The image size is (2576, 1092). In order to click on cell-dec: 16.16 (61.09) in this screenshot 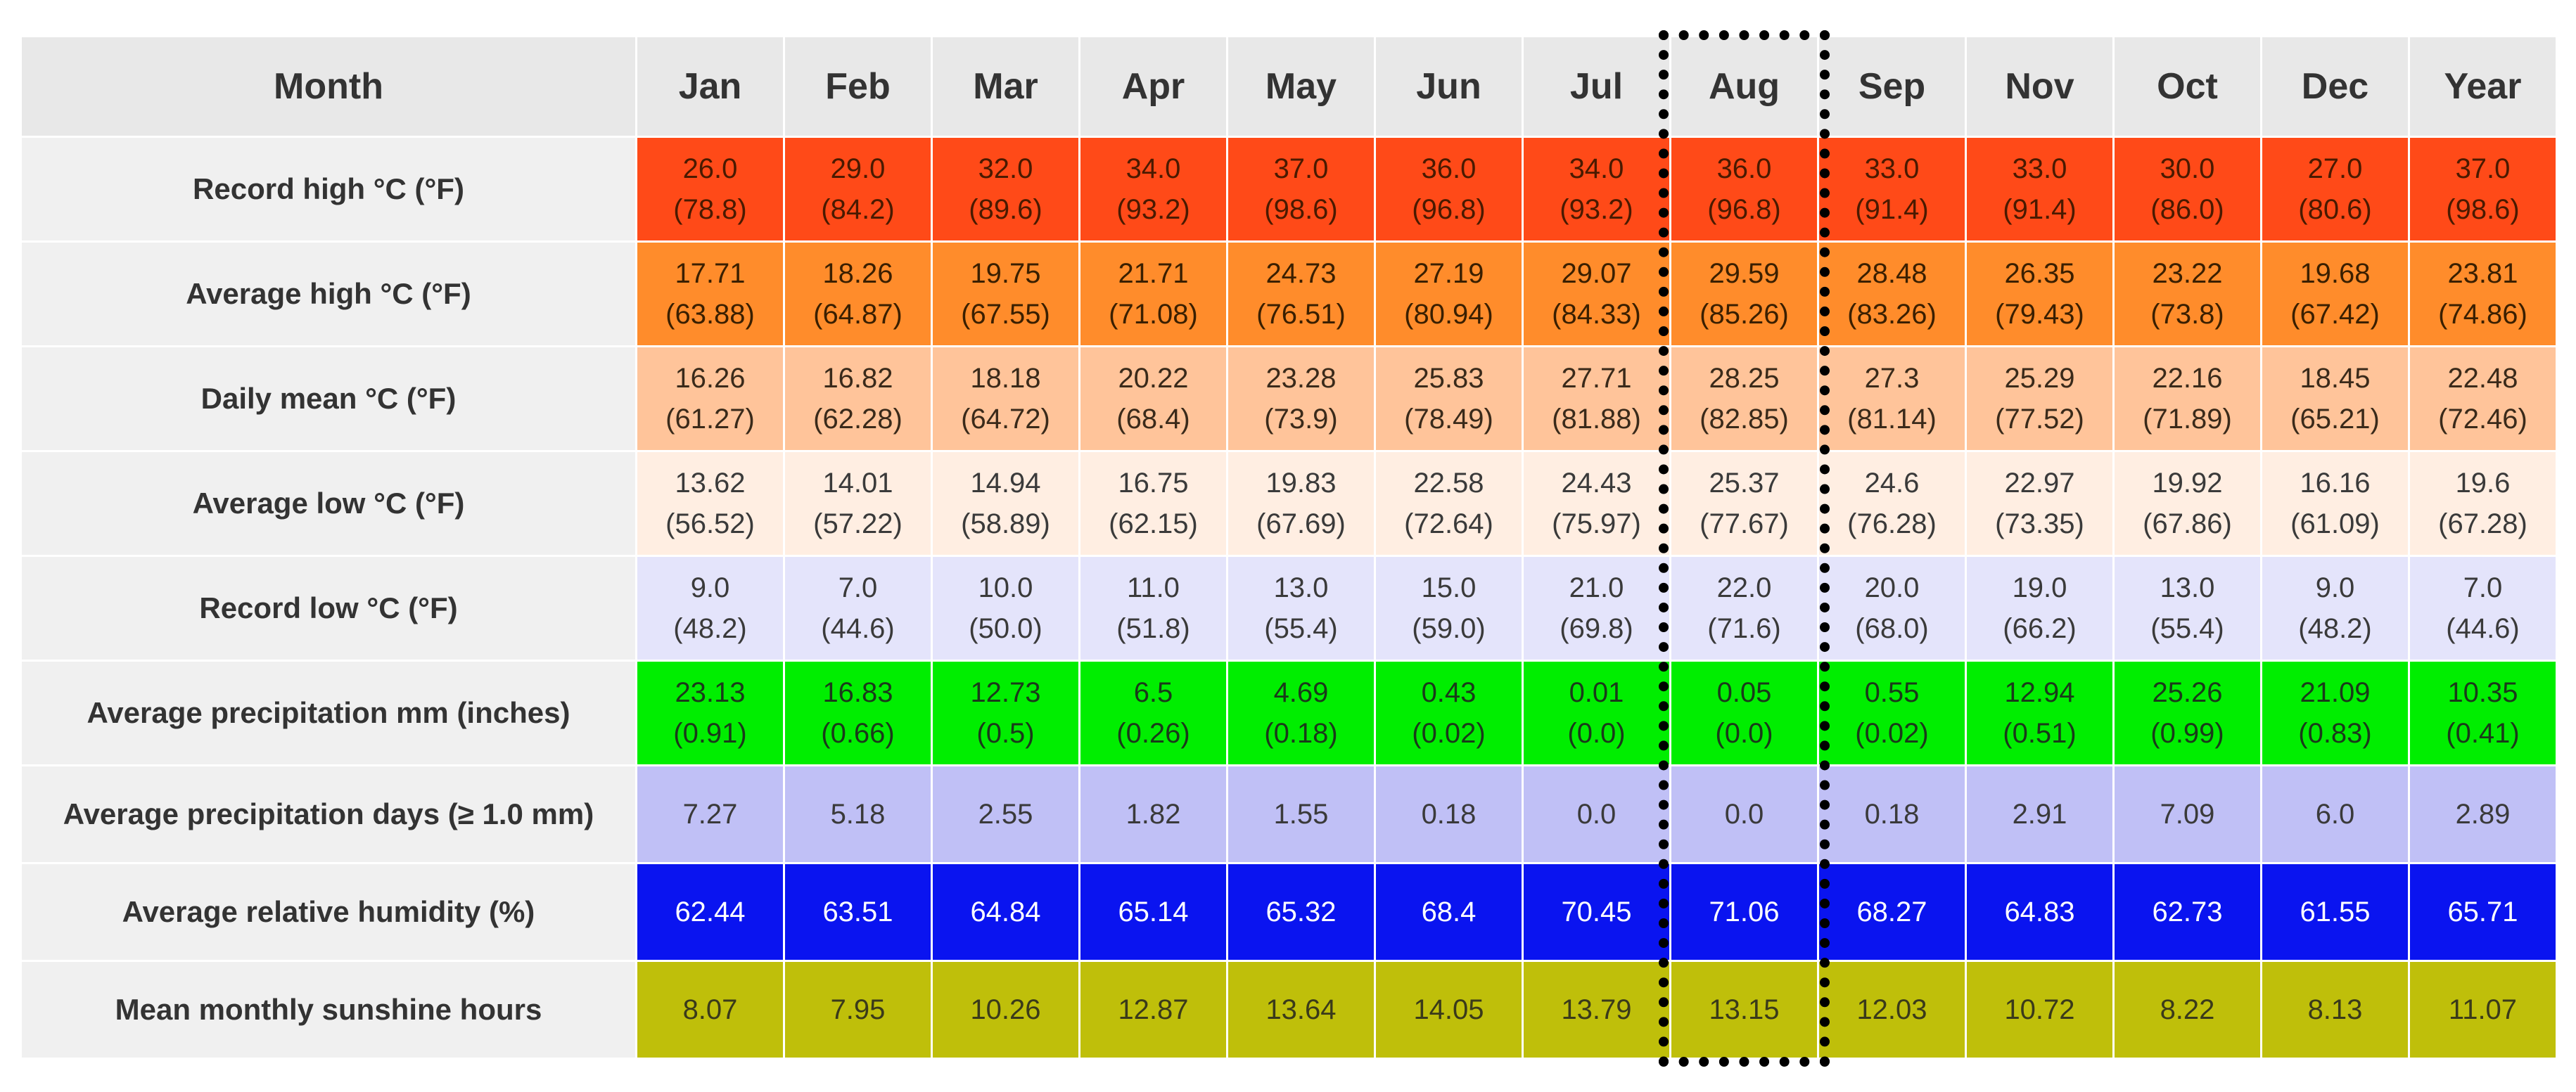, I will do `click(2335, 503)`.